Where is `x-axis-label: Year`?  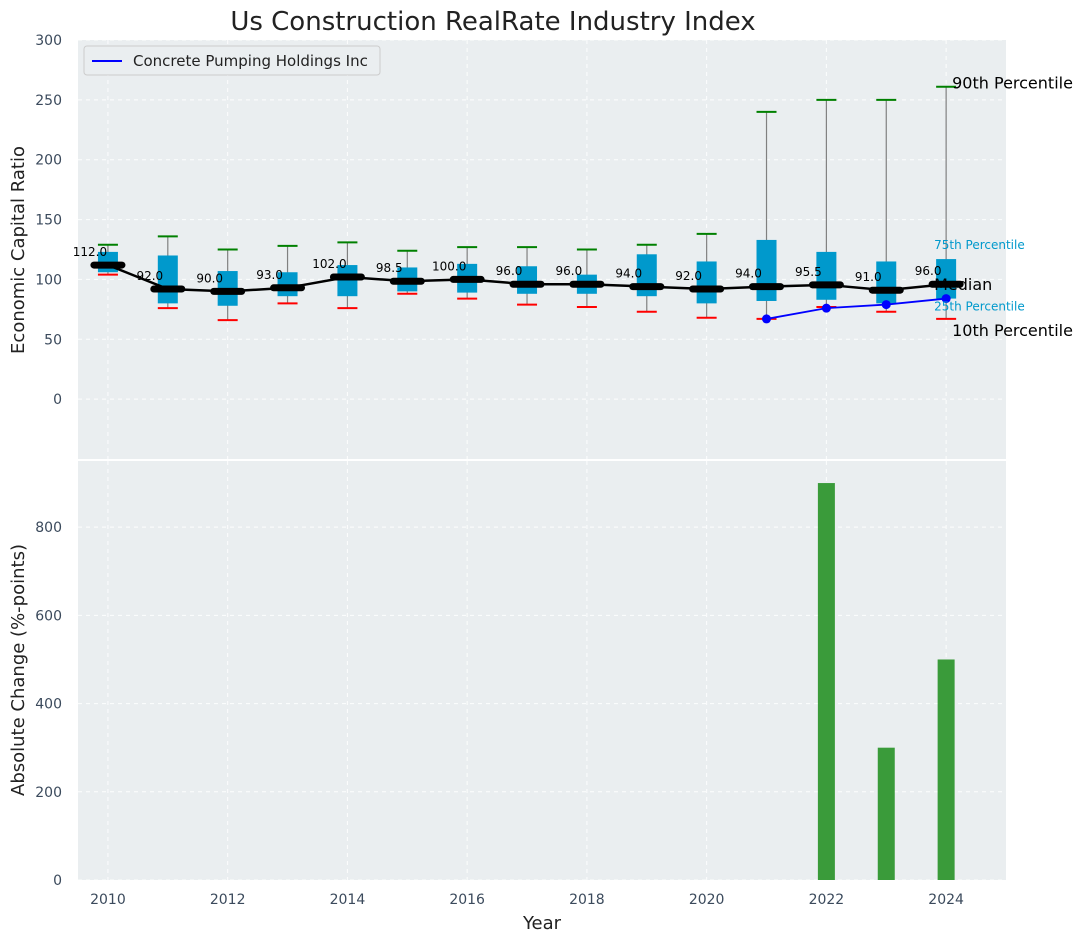 x-axis-label: Year is located at coordinates (542, 923).